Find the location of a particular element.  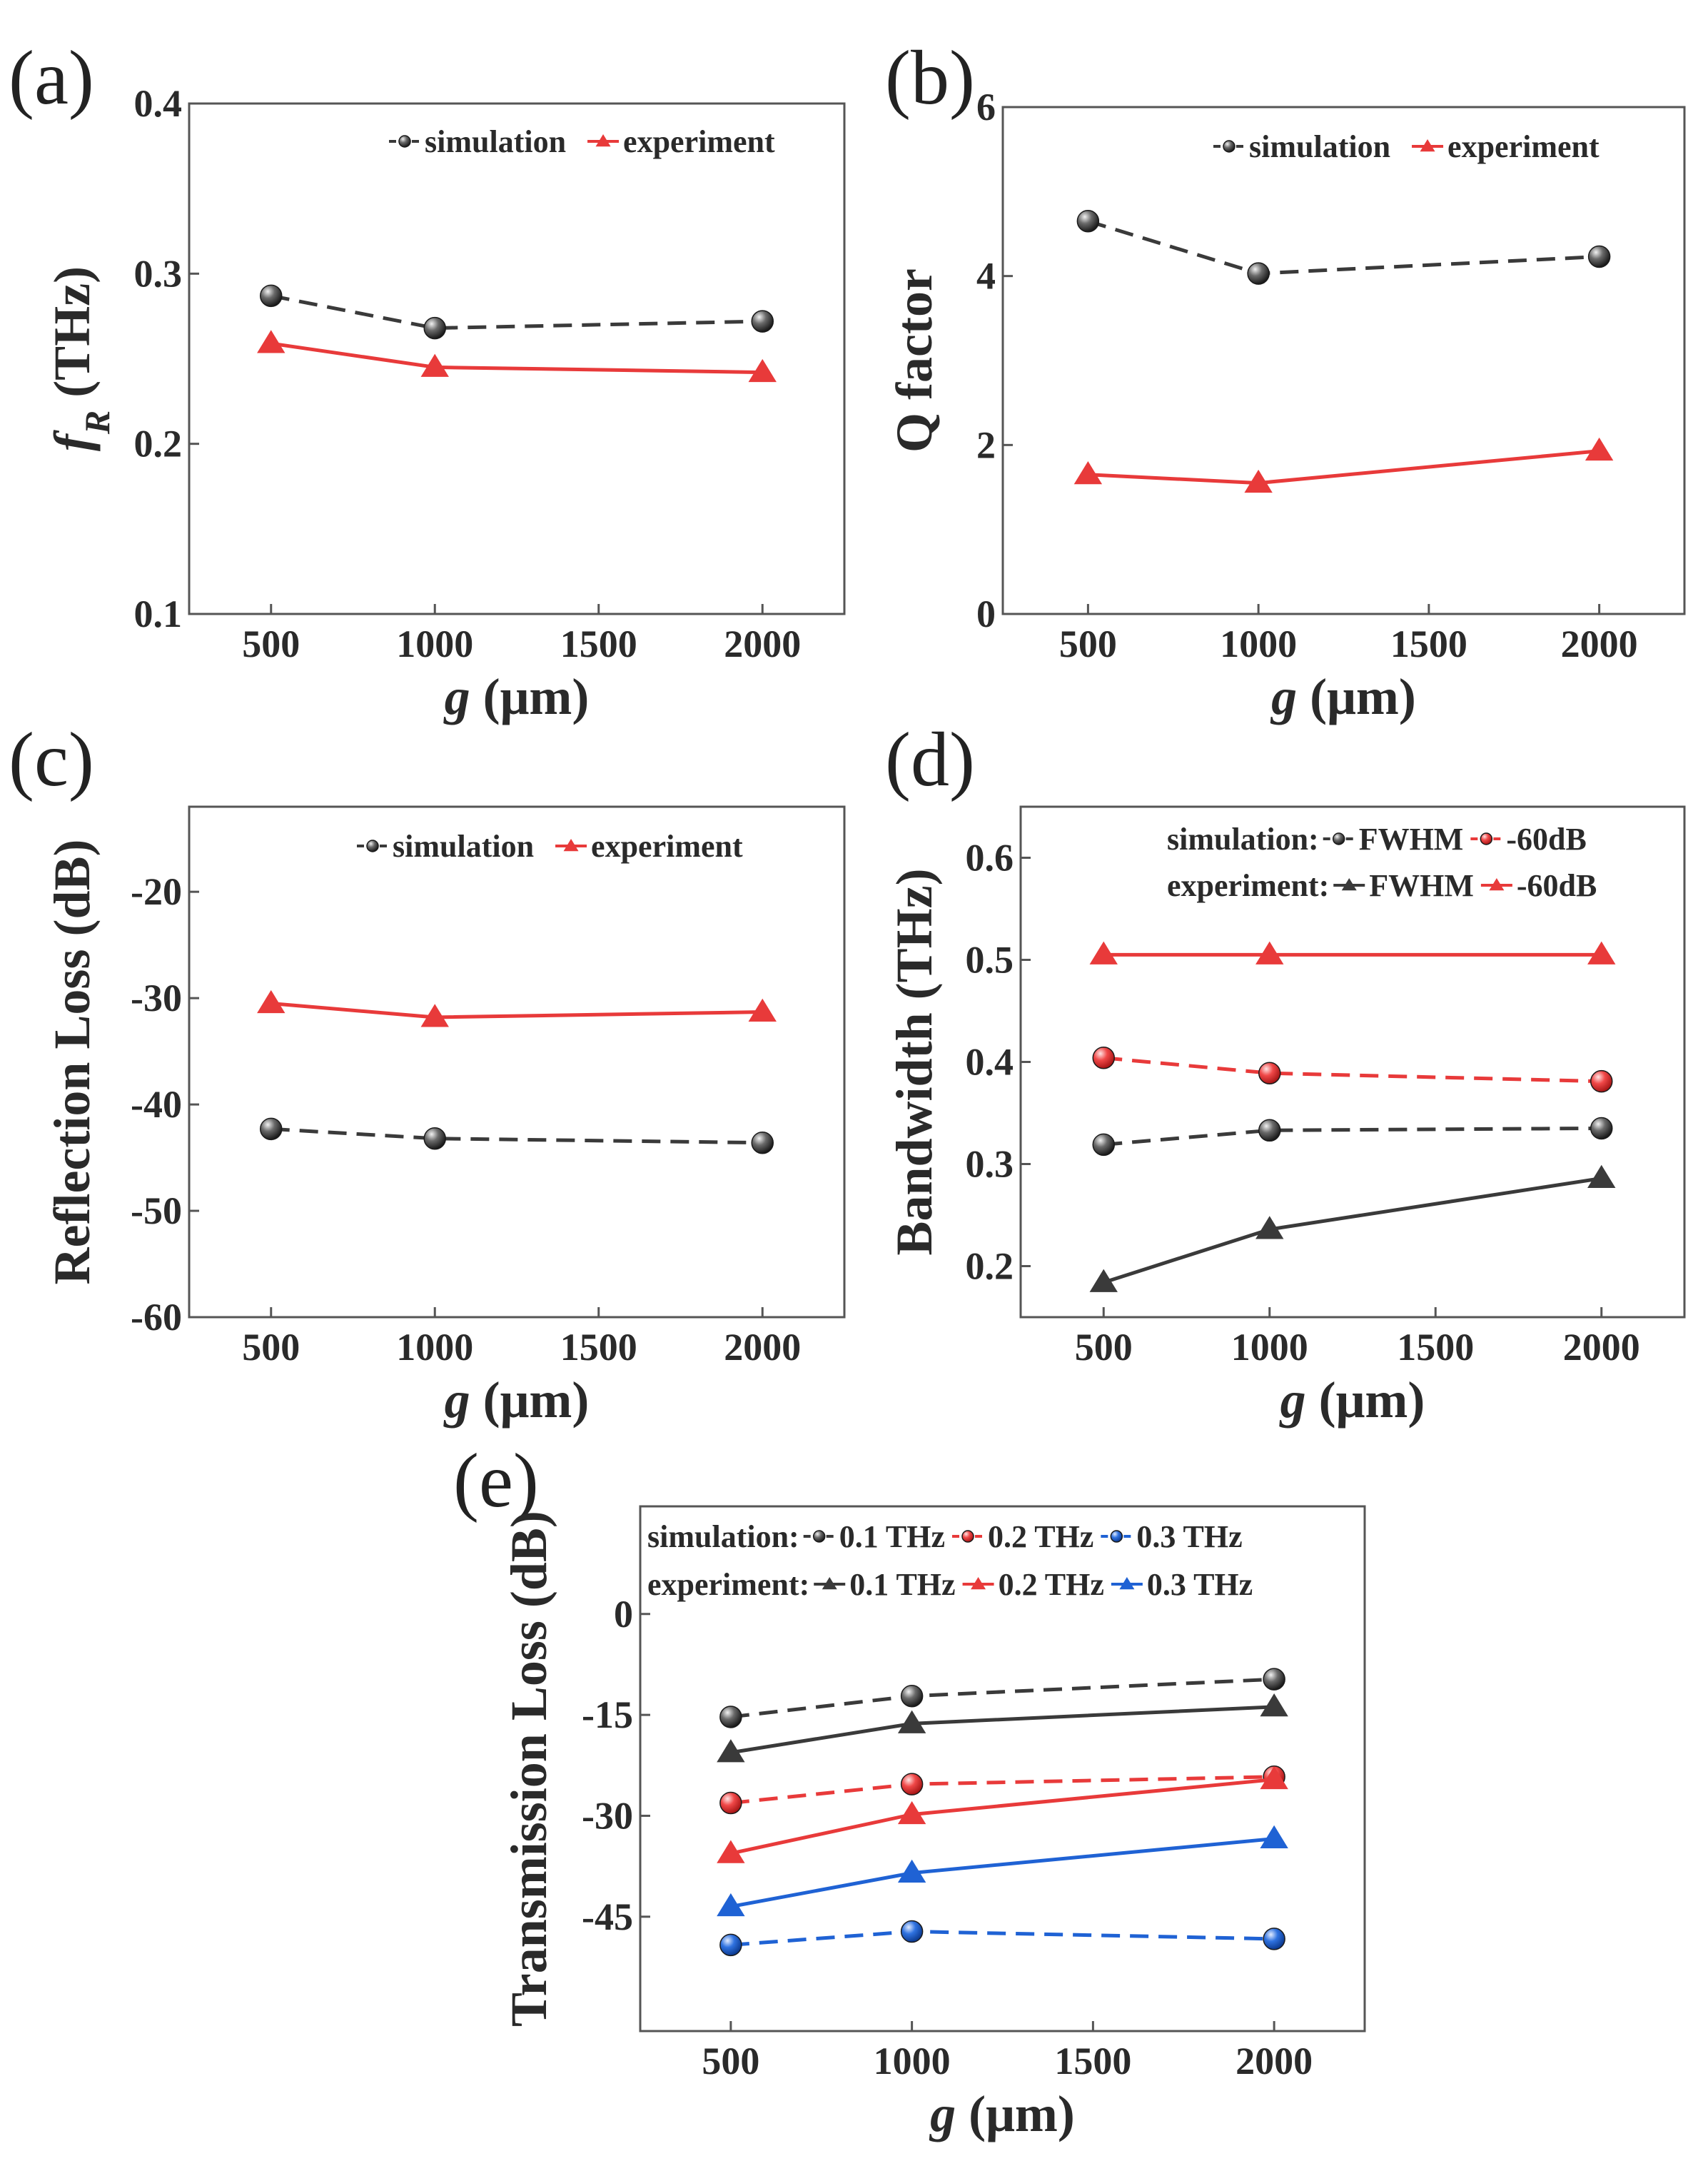

y-tick-label: 0.4 is located at coordinates (159, 103).